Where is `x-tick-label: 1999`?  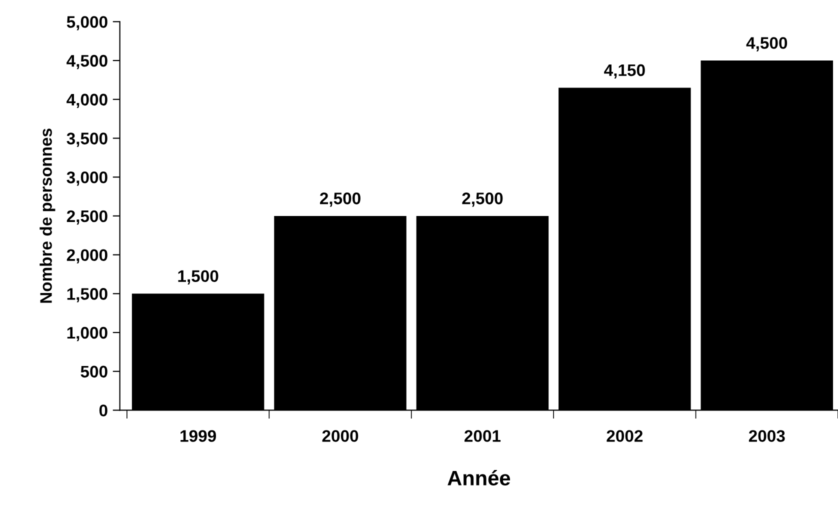
x-tick-label: 1999 is located at coordinates (198, 436).